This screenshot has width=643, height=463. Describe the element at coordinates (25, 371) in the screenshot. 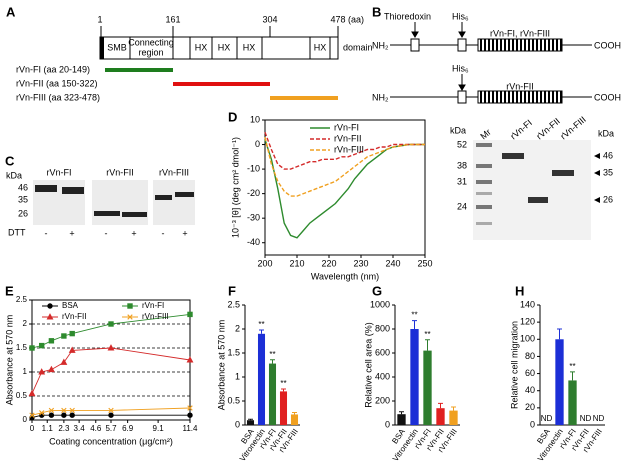

I see `y-tick-label: 1` at that location.